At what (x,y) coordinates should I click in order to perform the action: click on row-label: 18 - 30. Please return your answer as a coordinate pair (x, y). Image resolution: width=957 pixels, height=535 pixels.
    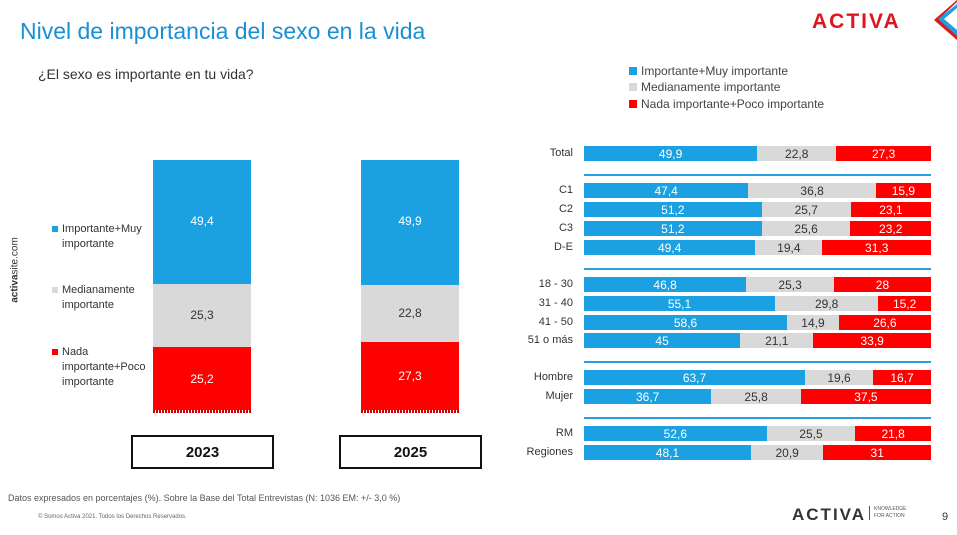
    Looking at the image, I should click on (555, 284).